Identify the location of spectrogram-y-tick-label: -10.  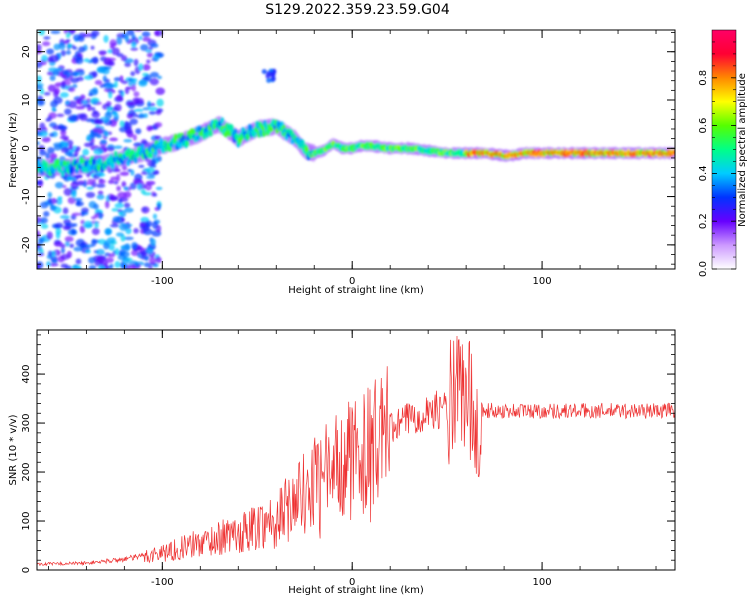
(26, 196).